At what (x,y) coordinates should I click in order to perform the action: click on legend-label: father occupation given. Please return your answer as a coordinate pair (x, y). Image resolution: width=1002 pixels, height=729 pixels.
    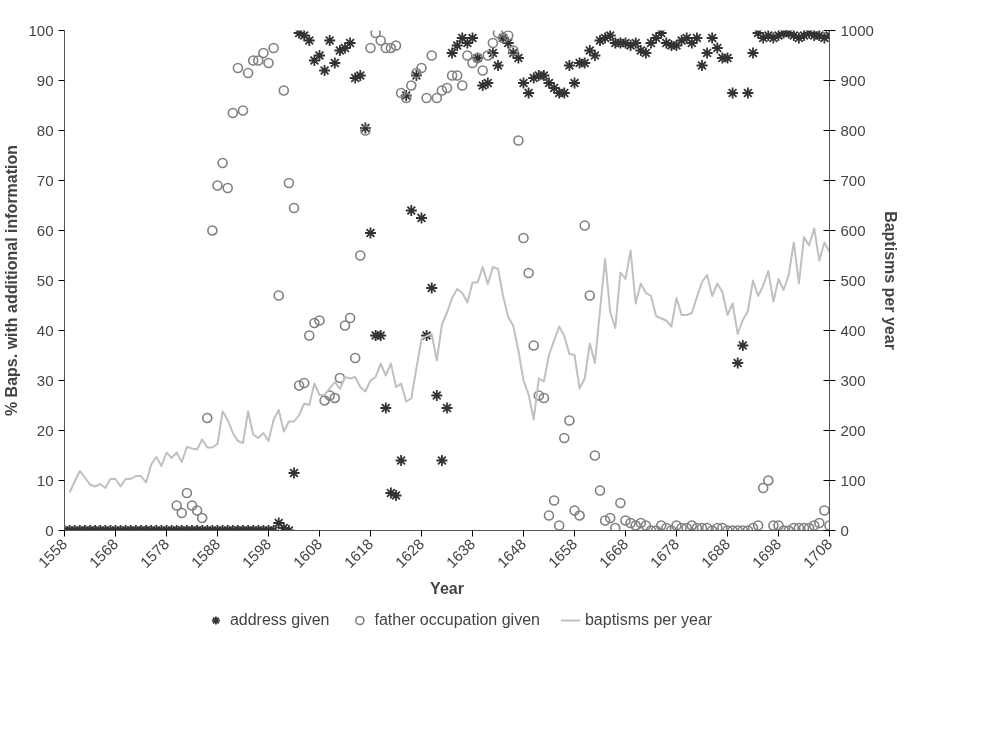
    Looking at the image, I should click on (457, 620).